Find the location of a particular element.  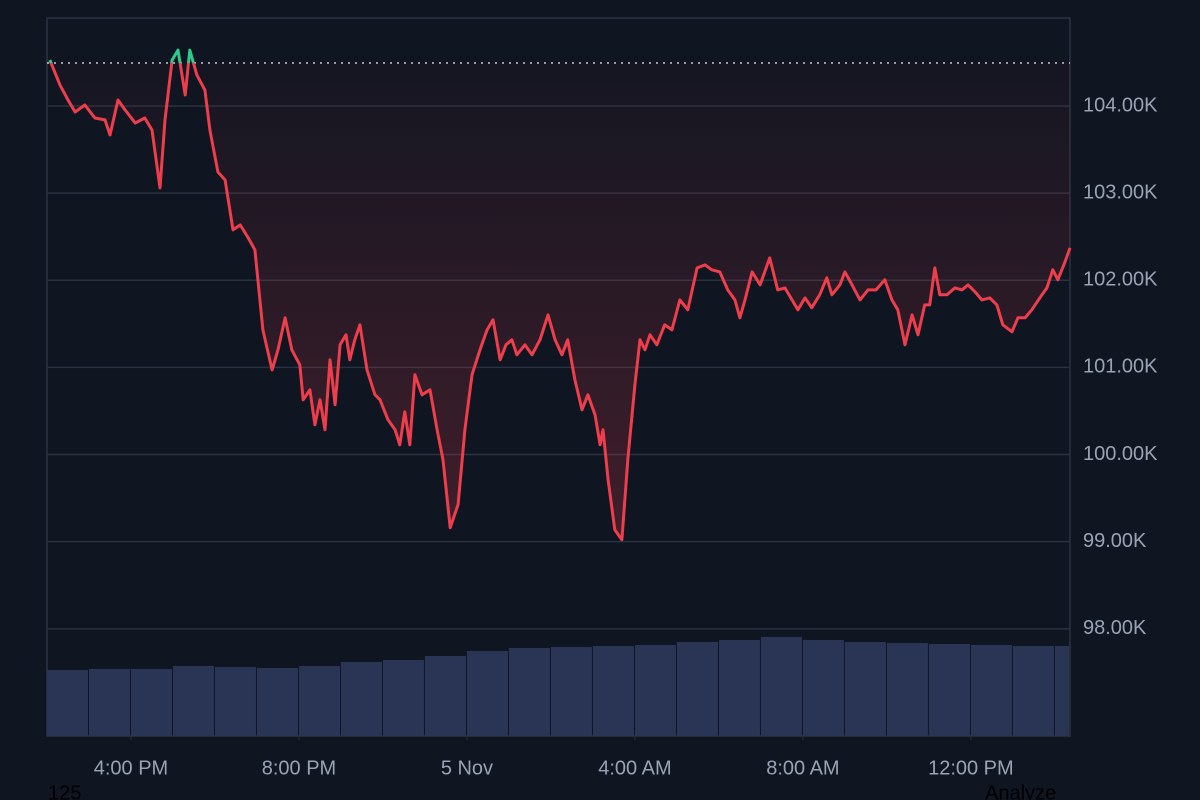

y-tick-label: 104.00K is located at coordinates (1120, 105).